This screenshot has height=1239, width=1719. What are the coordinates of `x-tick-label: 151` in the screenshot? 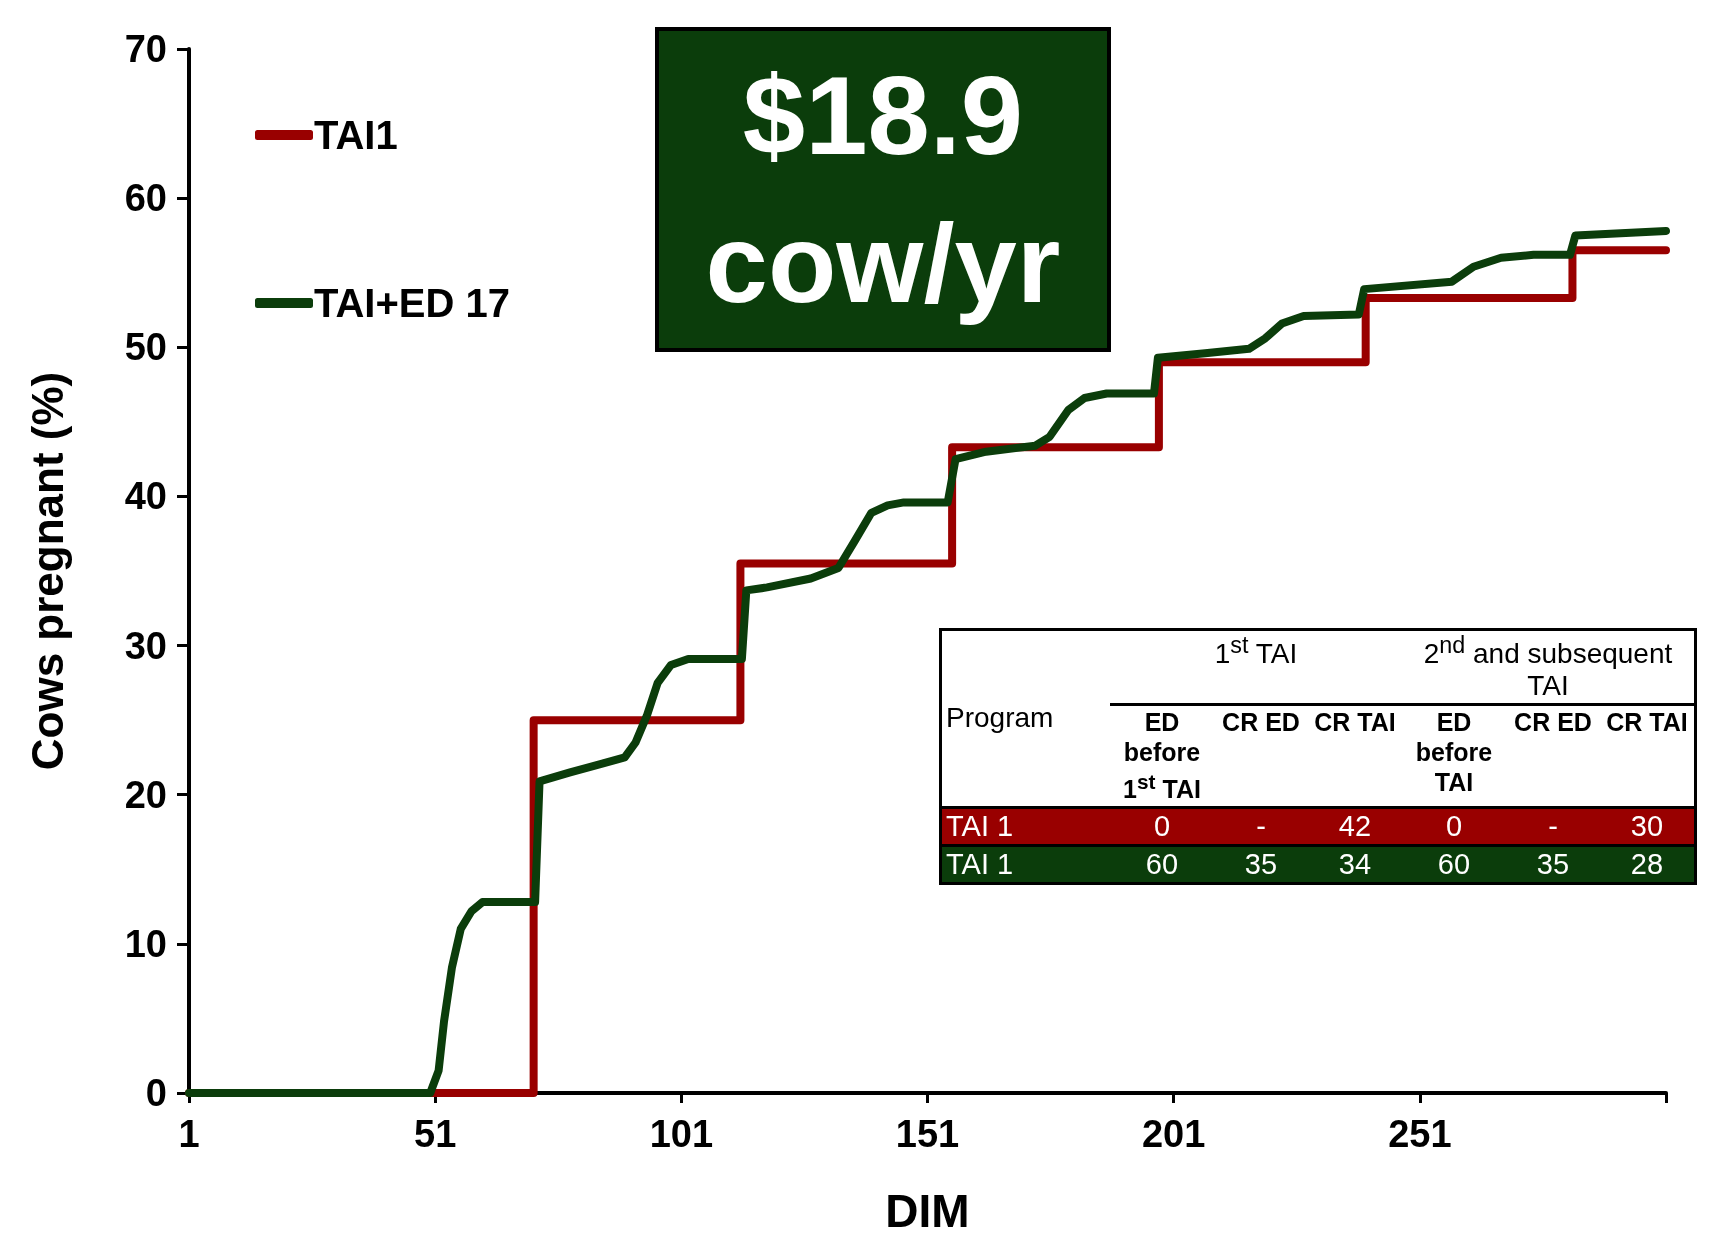 It's located at (927, 1134).